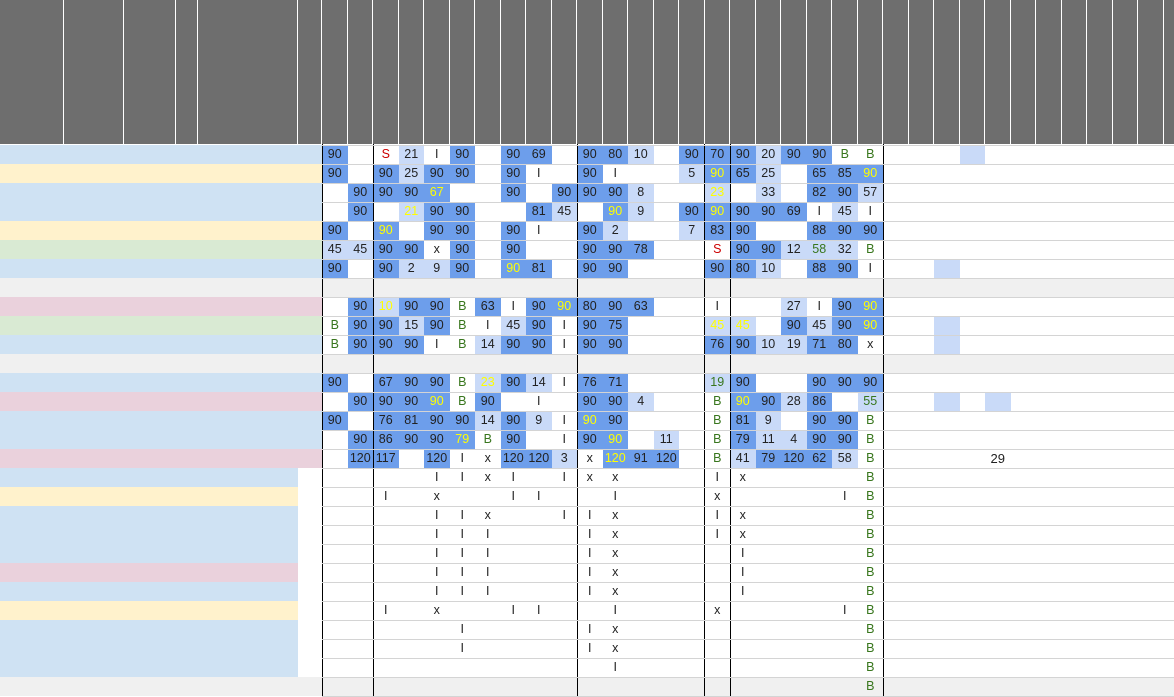  Describe the element at coordinates (539, 420) in the screenshot. I see `player-cell: 9` at that location.